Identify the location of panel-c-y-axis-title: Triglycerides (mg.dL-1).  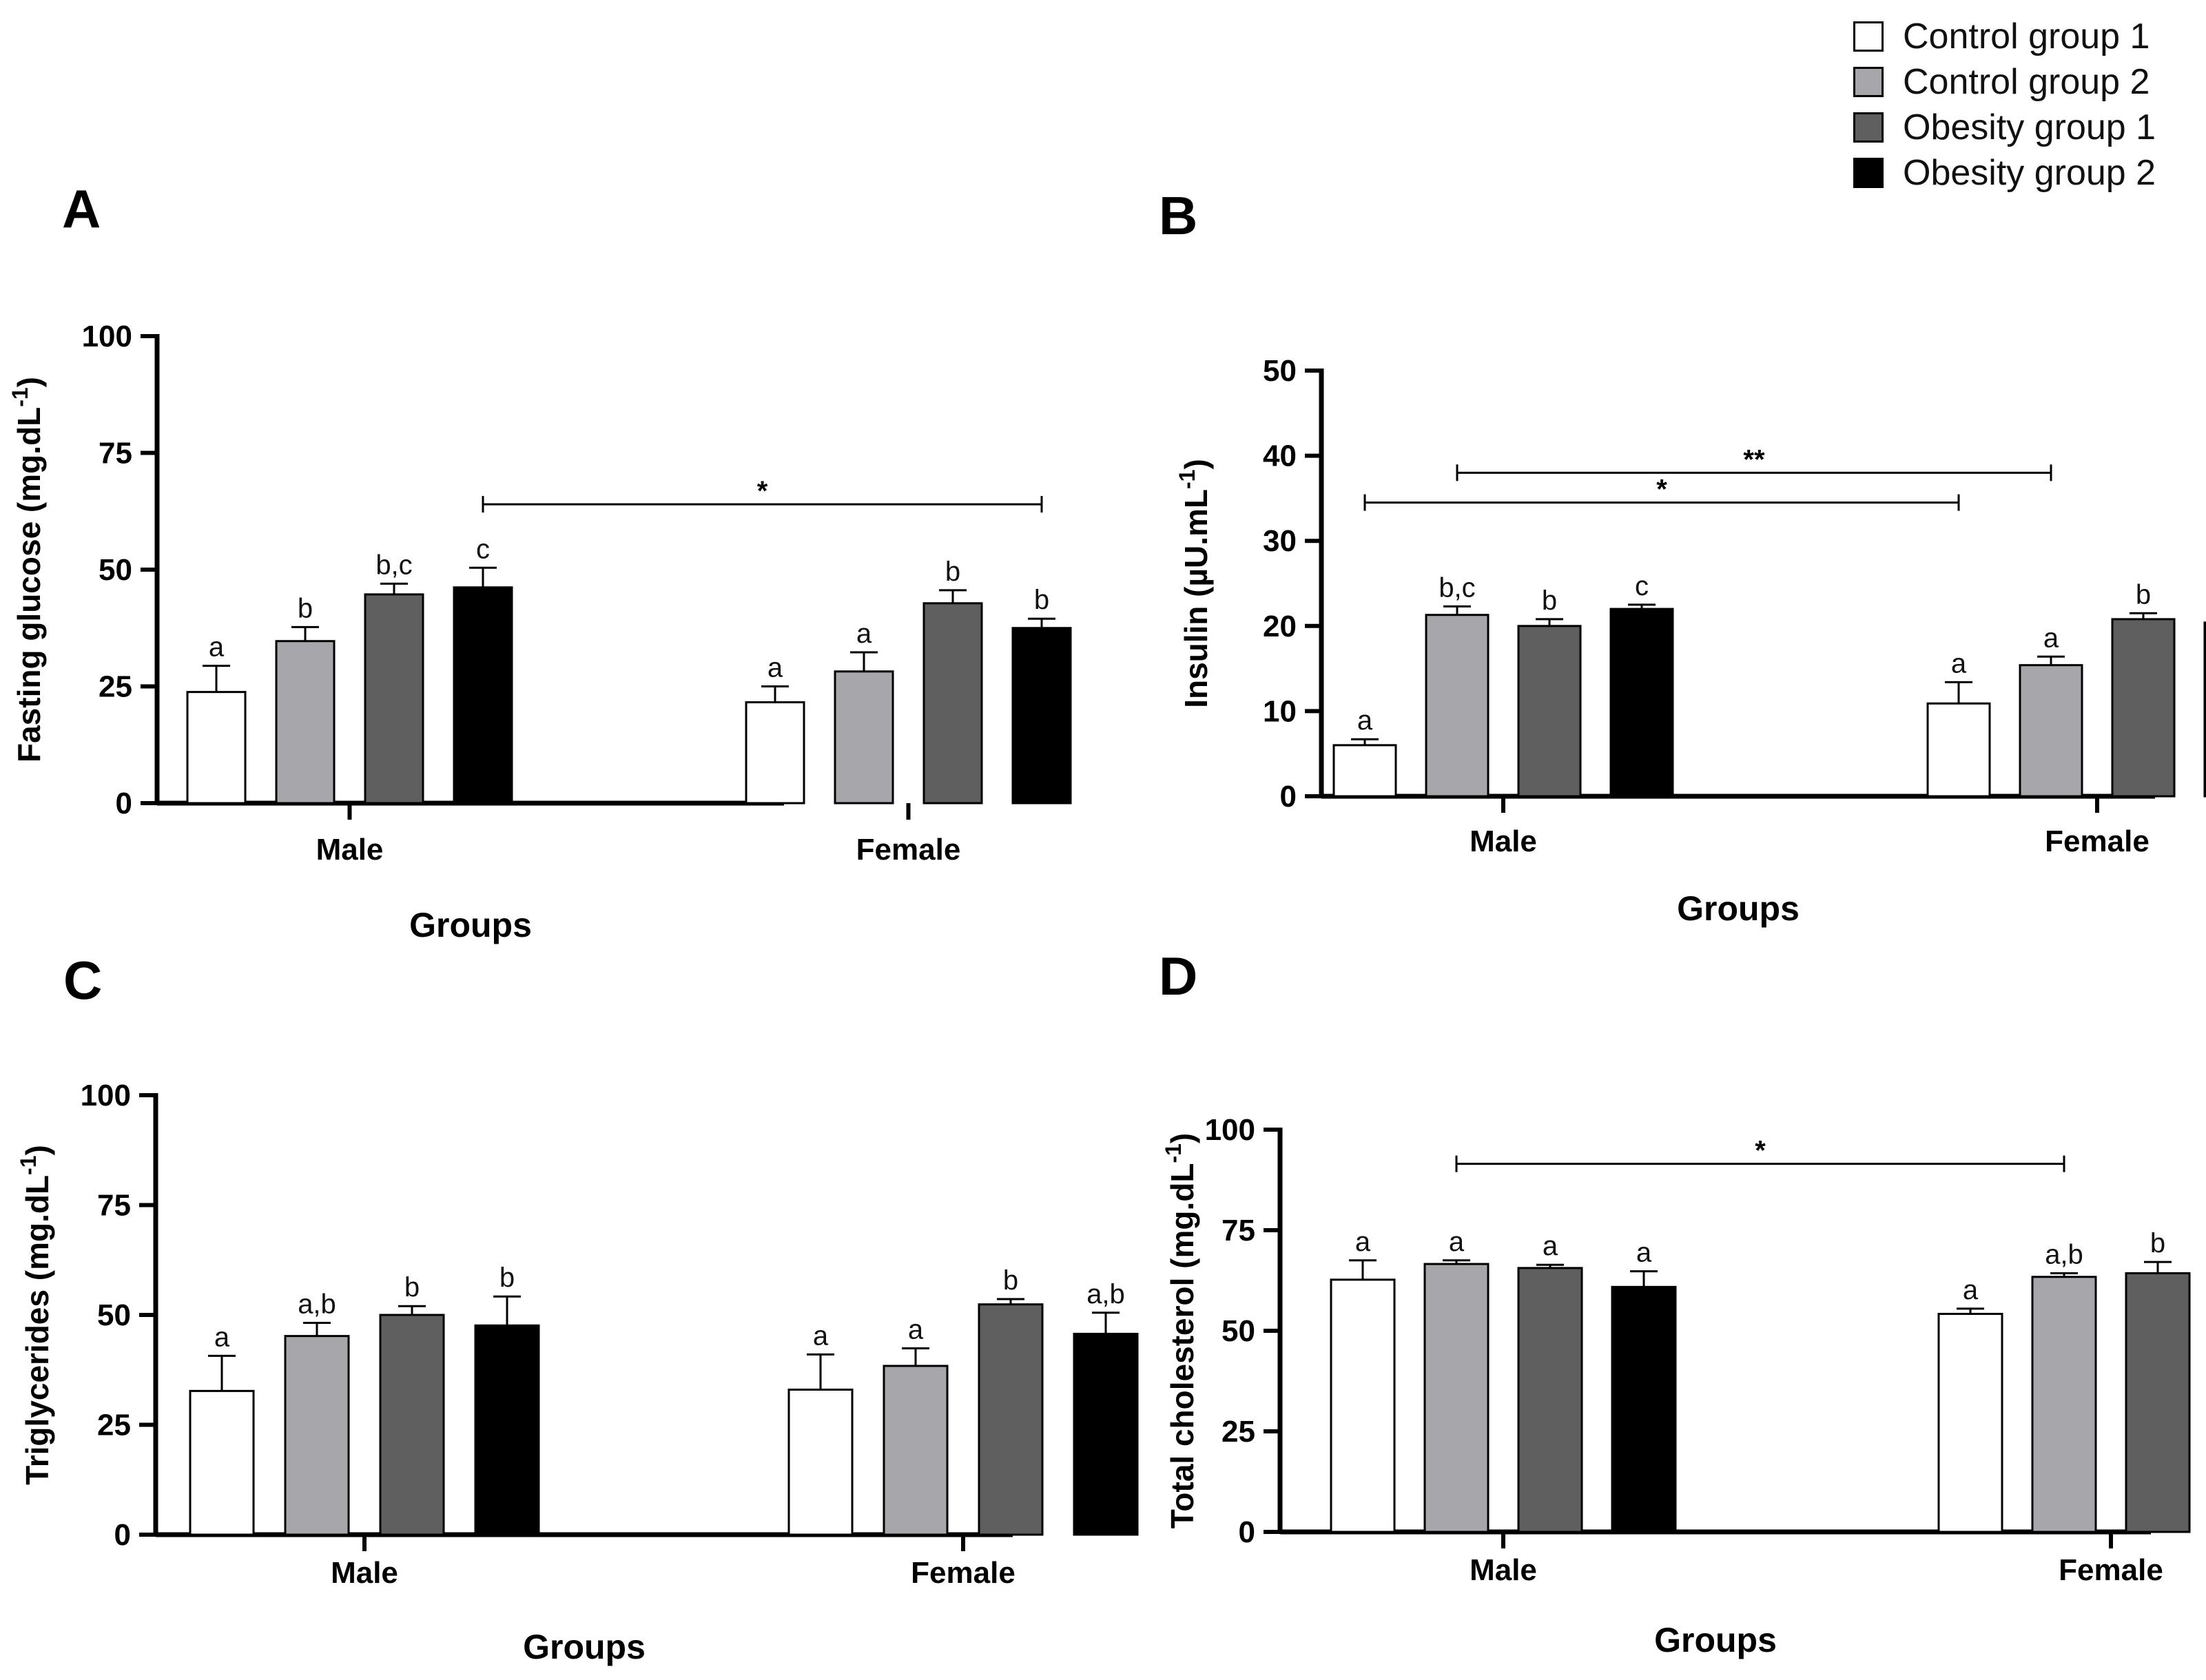
(35, 1315).